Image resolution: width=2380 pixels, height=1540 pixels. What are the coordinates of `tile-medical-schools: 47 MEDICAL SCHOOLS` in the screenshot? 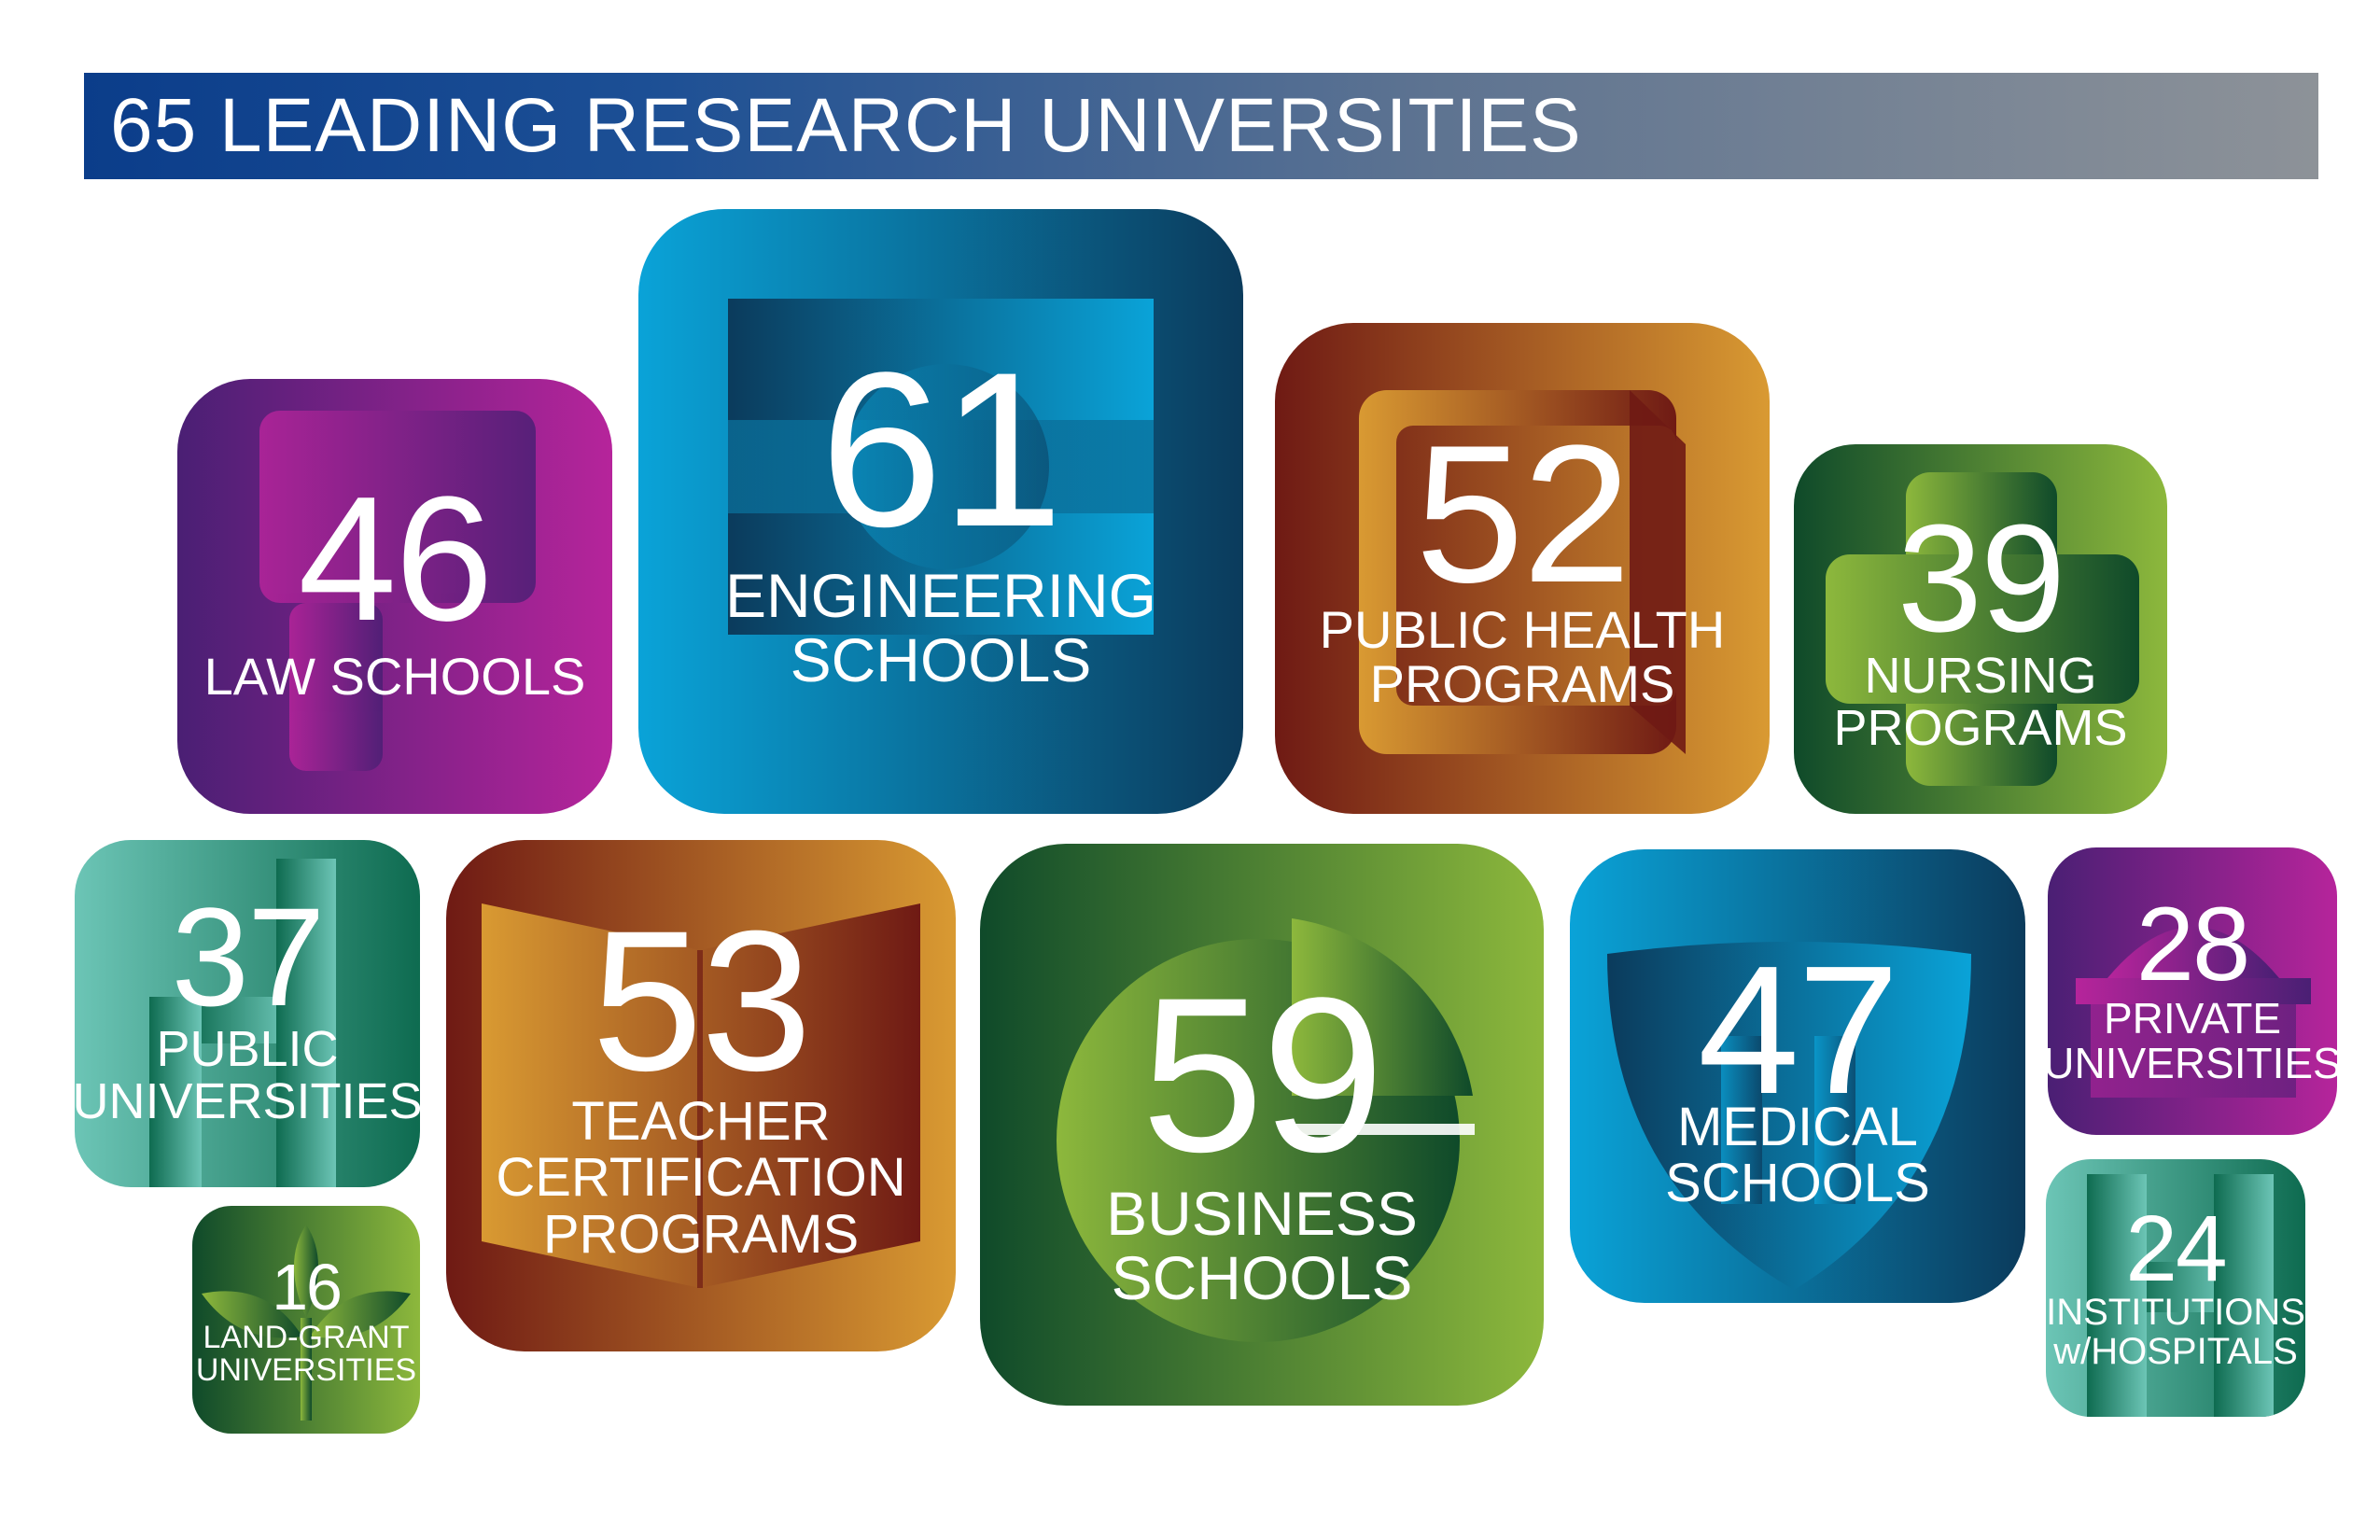 It's located at (1797, 1076).